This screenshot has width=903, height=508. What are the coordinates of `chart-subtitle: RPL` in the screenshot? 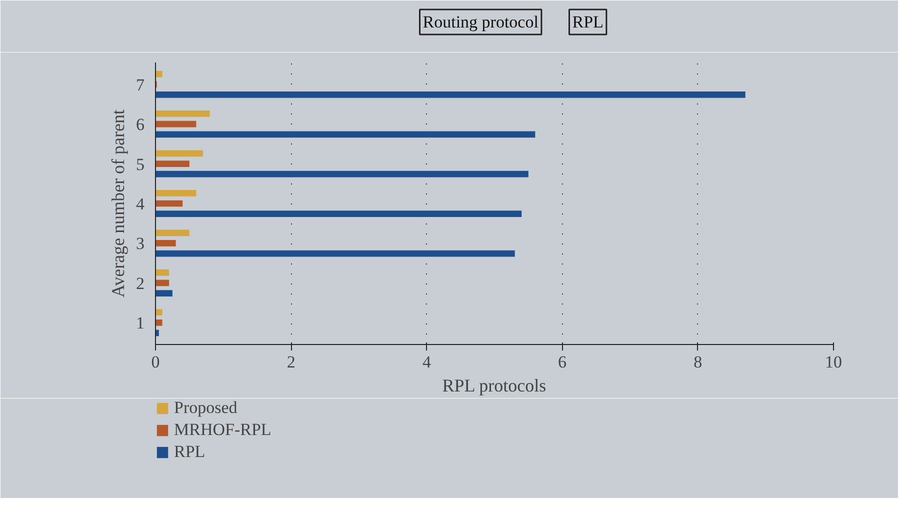 It's located at (588, 22).